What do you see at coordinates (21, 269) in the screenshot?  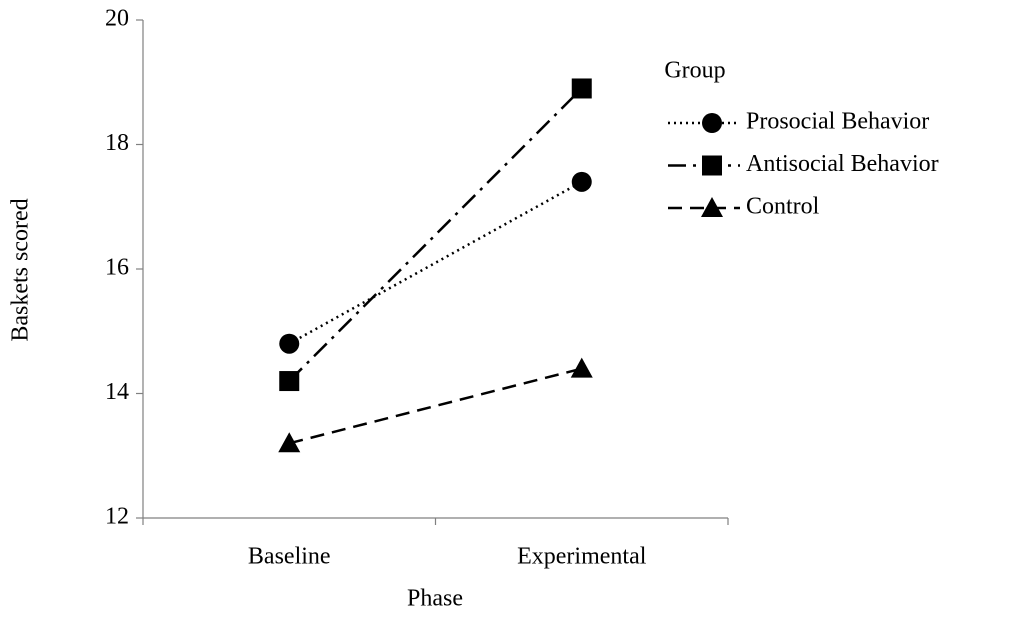 I see `y-axis-label: Baskets scored` at bounding box center [21, 269].